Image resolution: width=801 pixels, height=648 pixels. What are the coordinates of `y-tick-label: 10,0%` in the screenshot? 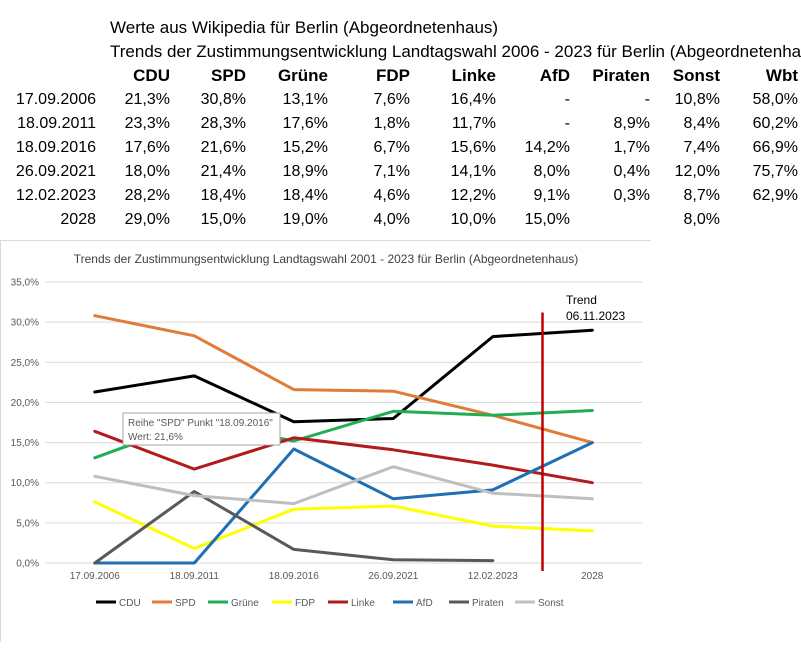 It's located at (25, 483).